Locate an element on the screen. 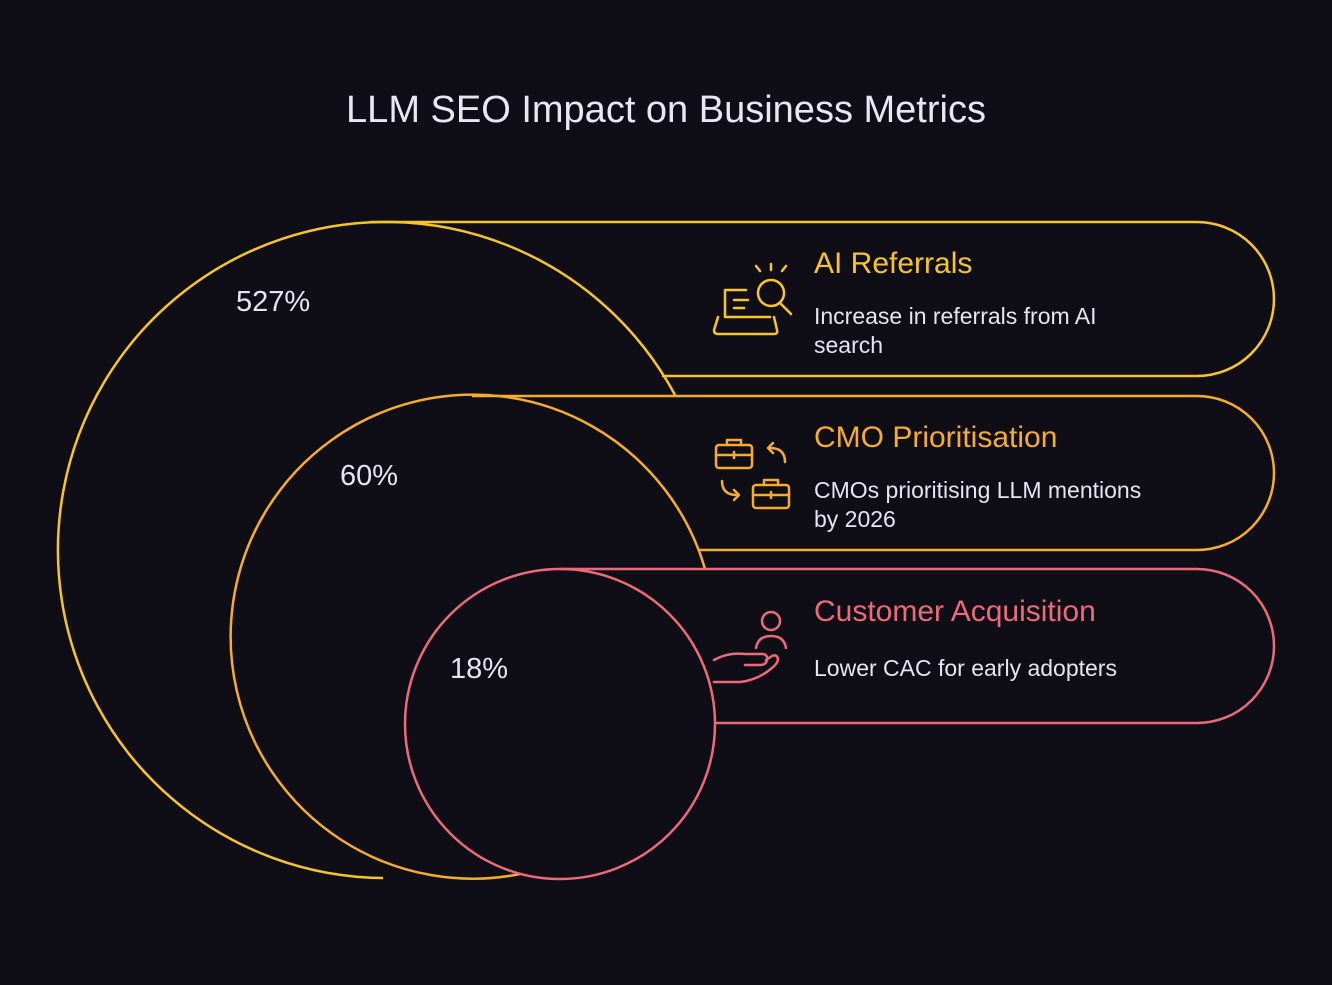  cmo-prioritisation-pill is located at coordinates (874, 473).